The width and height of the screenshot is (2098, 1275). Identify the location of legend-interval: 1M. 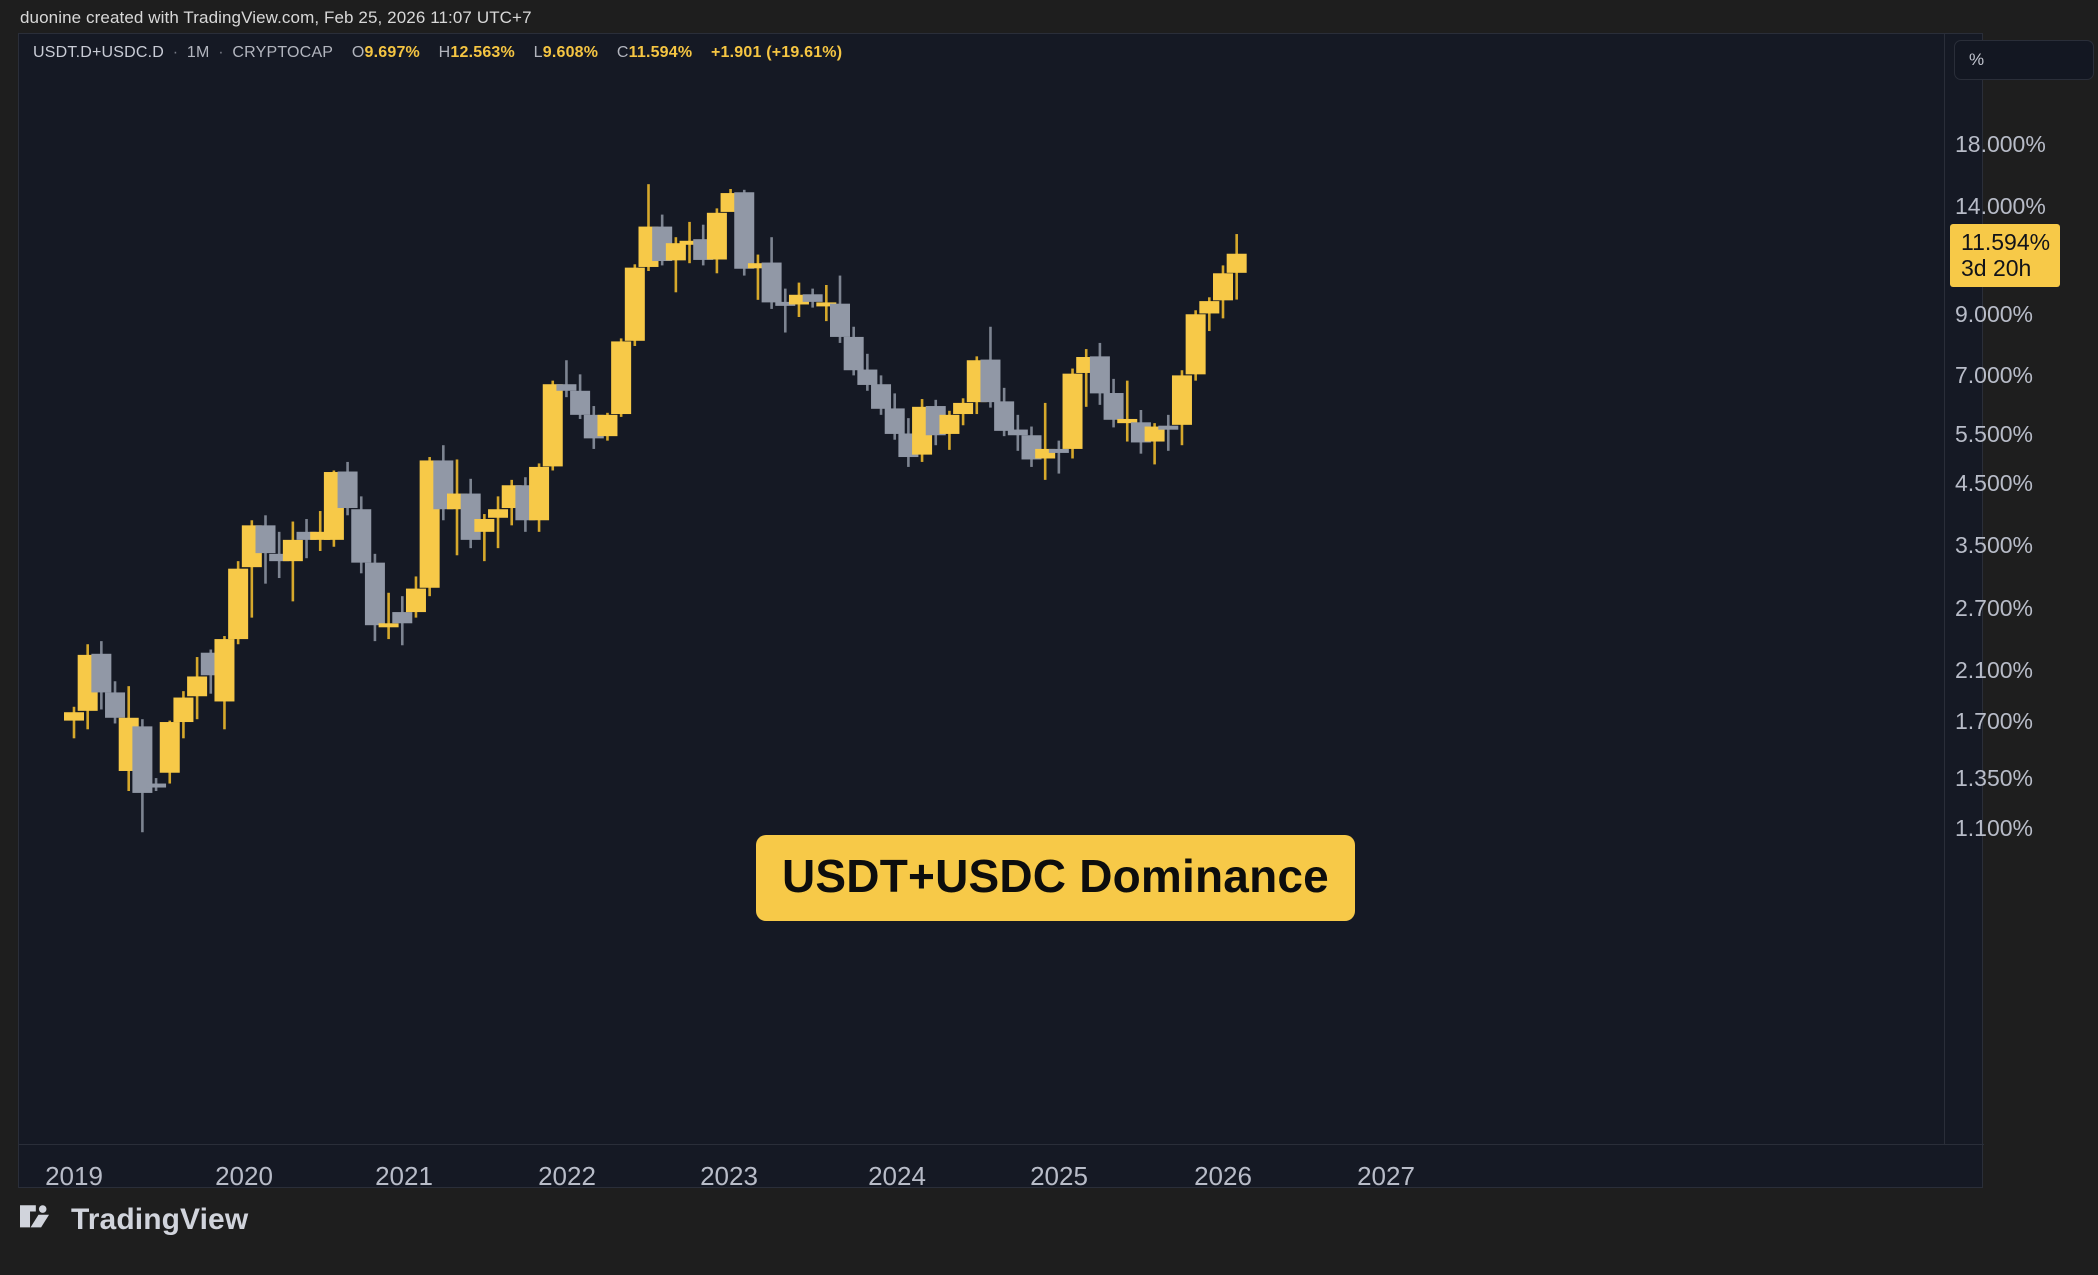
(198, 52).